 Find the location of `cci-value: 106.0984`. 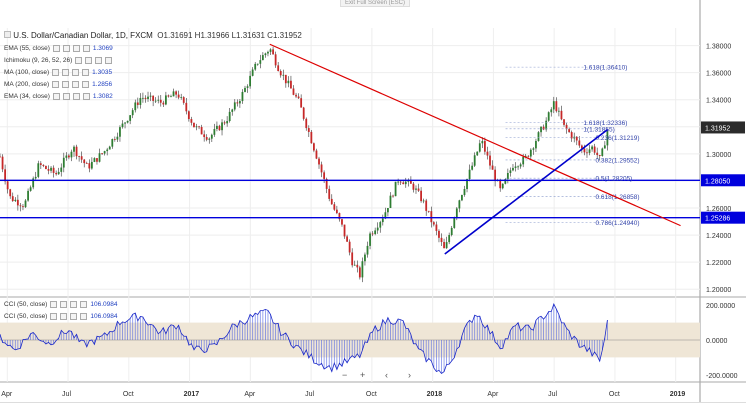

cci-value: 106.0984 is located at coordinates (104, 316).